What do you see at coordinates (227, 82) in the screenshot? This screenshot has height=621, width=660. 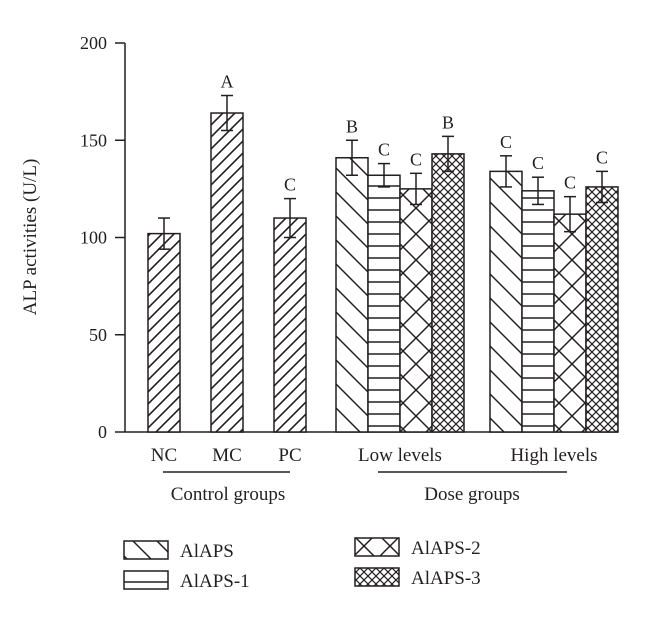 I see `significance-label: A` at bounding box center [227, 82].